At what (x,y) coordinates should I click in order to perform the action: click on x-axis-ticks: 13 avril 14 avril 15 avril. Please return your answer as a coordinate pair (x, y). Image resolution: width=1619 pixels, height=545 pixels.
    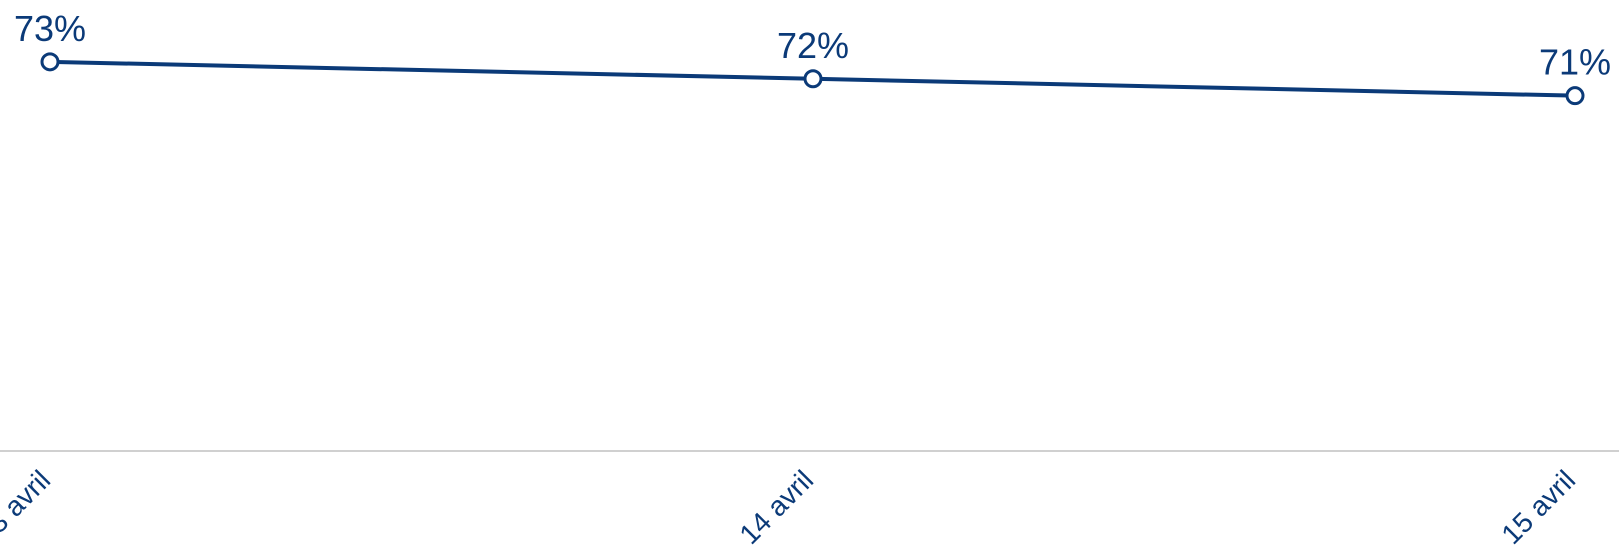
    Looking at the image, I should click on (790, 504).